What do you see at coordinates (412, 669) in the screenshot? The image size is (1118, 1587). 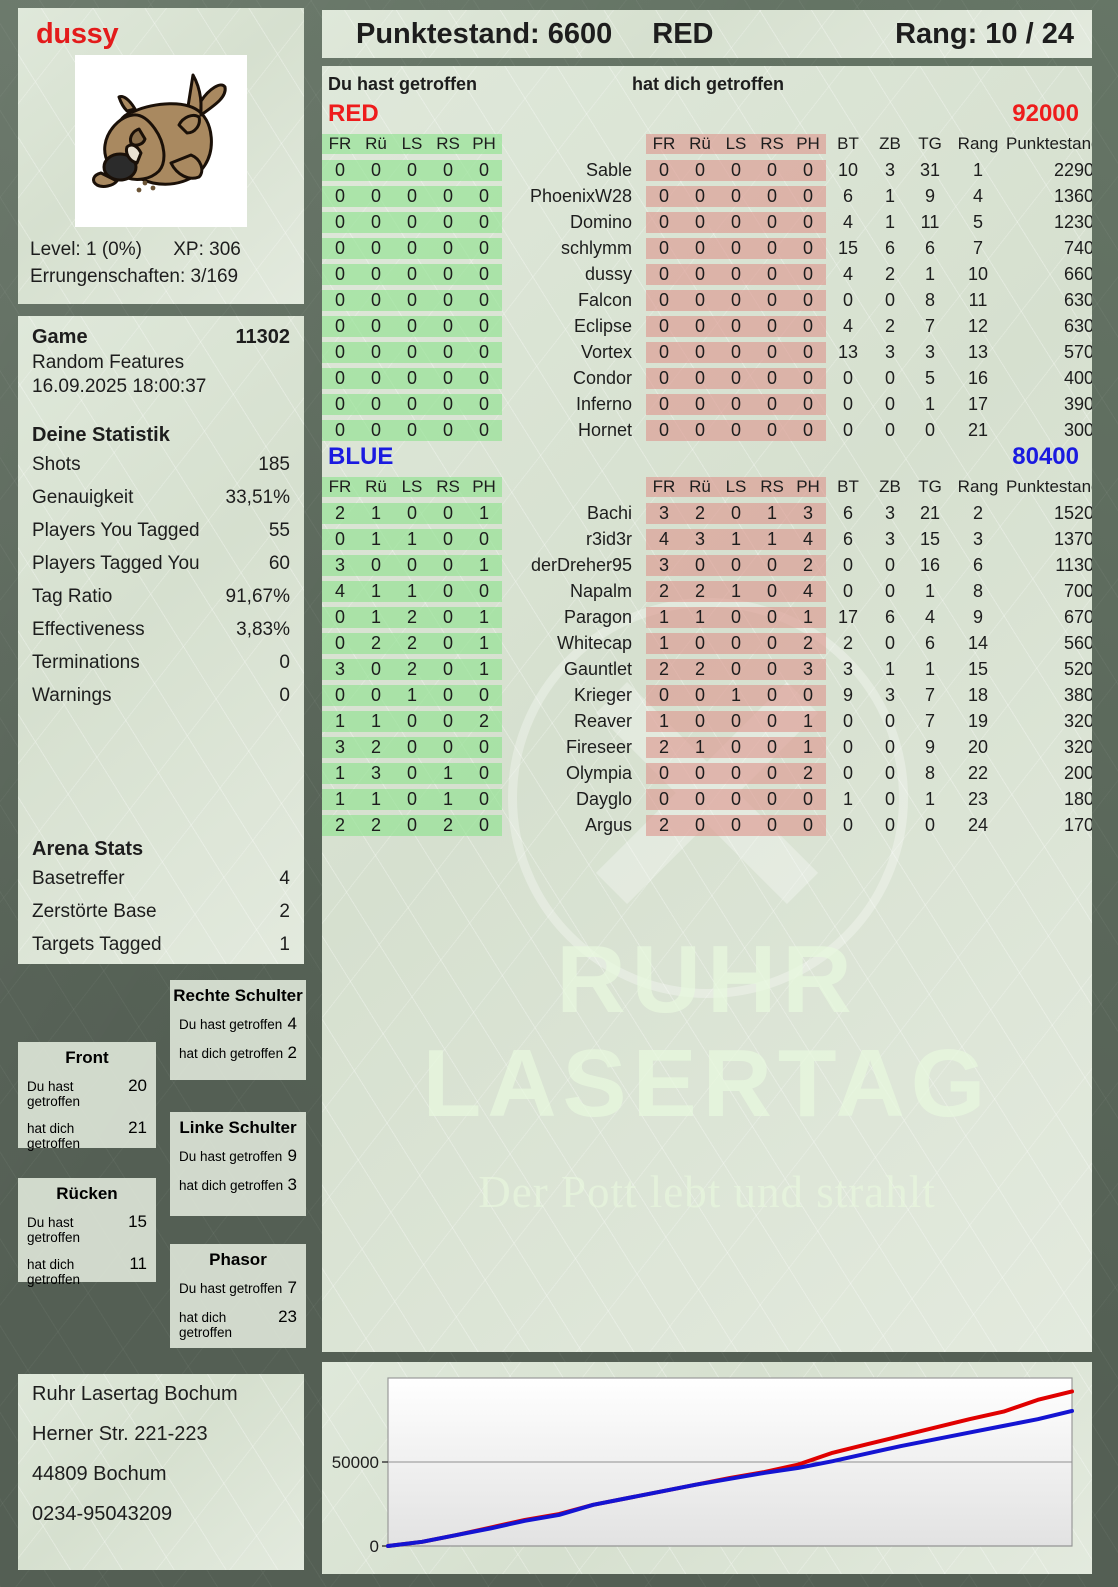 I see `cell-you-LS: 2` at bounding box center [412, 669].